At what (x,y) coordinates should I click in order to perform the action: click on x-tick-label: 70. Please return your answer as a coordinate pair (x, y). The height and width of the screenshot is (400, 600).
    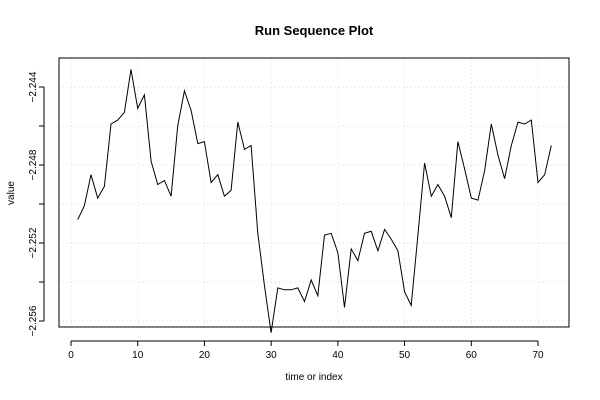
    Looking at the image, I should click on (538, 355).